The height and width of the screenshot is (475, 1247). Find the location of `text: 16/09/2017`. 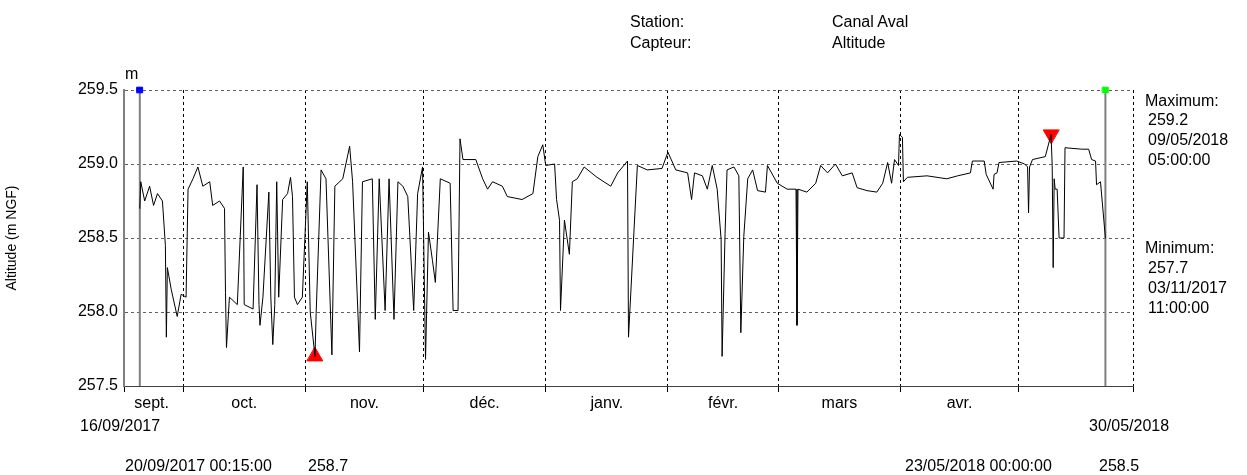

text: 16/09/2017 is located at coordinates (120, 426).